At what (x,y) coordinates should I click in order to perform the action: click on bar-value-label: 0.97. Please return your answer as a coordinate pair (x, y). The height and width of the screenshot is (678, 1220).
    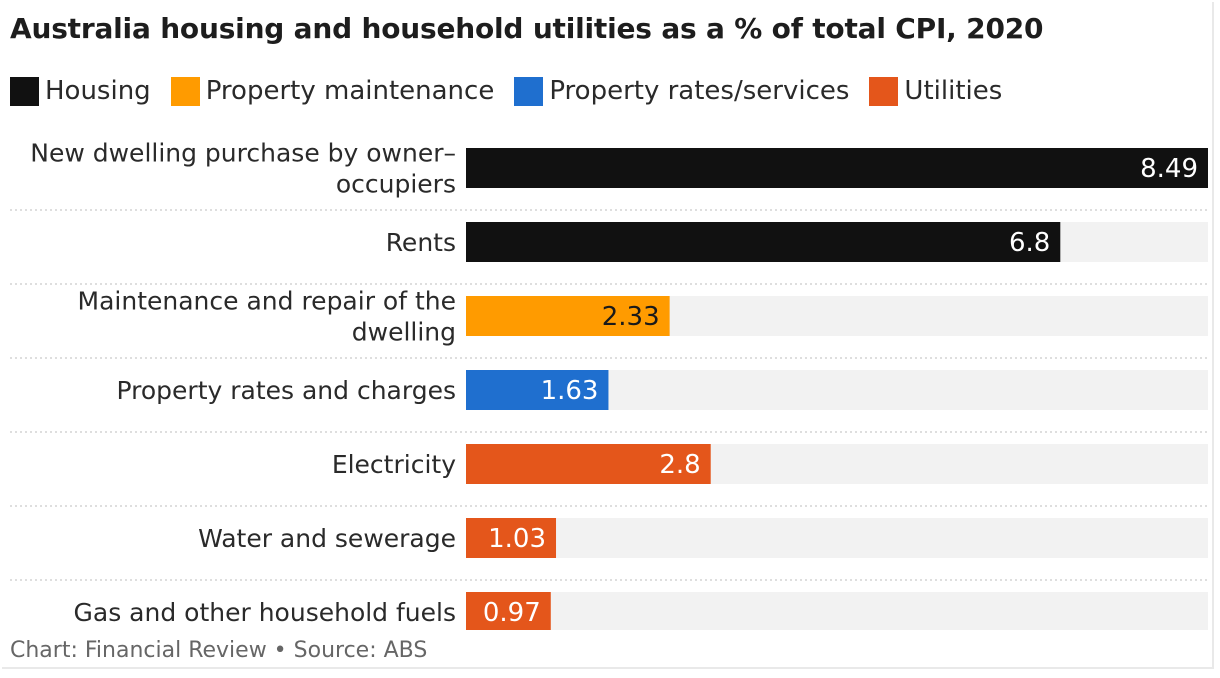
    Looking at the image, I should click on (512, 613).